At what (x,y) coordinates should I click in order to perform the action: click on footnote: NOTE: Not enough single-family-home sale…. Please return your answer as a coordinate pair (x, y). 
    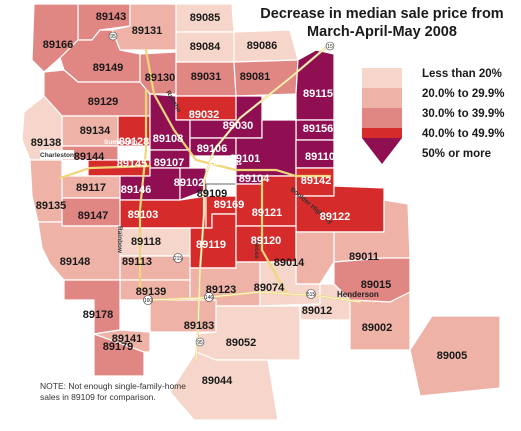
    Looking at the image, I should click on (113, 391).